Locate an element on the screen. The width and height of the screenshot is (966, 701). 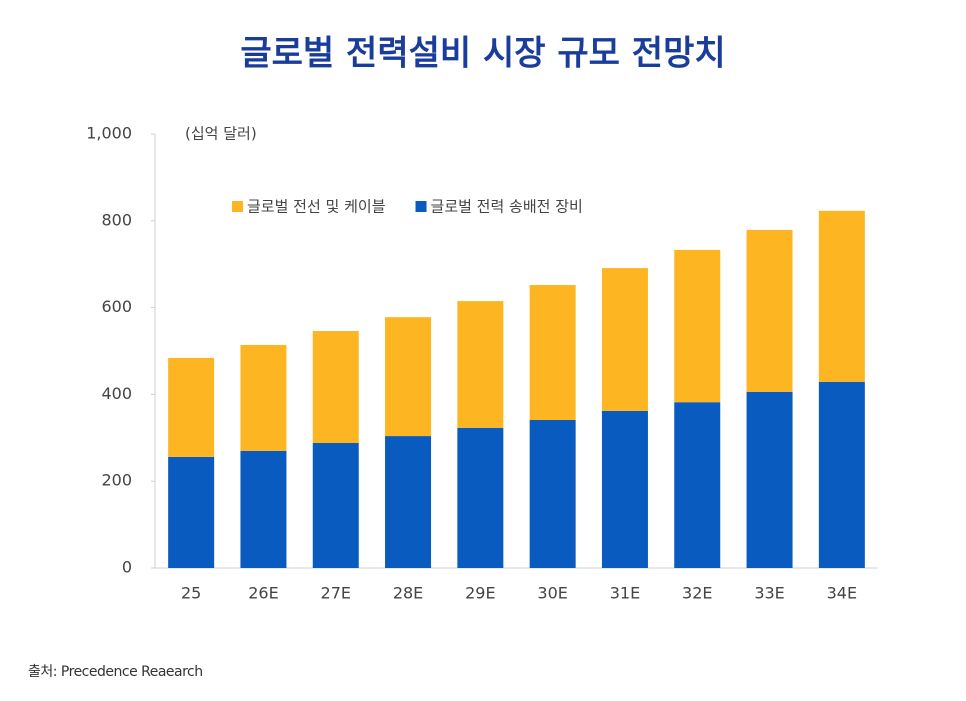
x-tick-label: 28E is located at coordinates (408, 593).